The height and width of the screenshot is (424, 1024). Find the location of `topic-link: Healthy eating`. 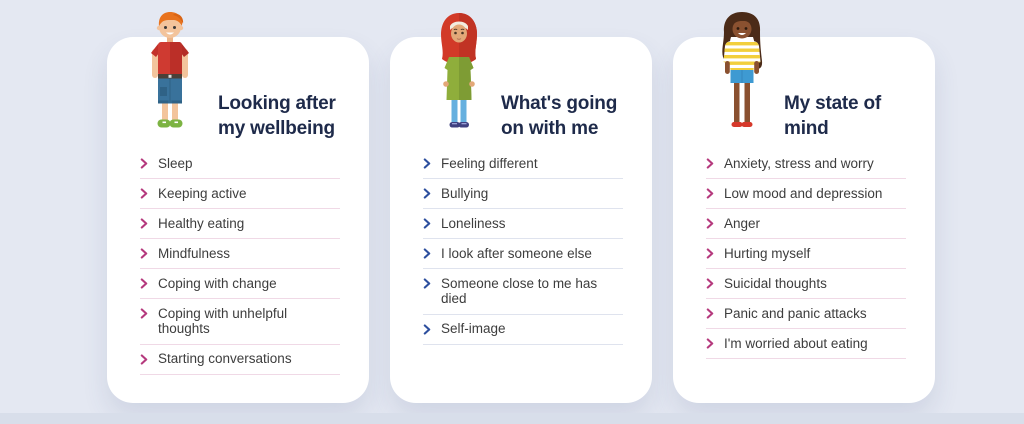

topic-link: Healthy eating is located at coordinates (240, 224).